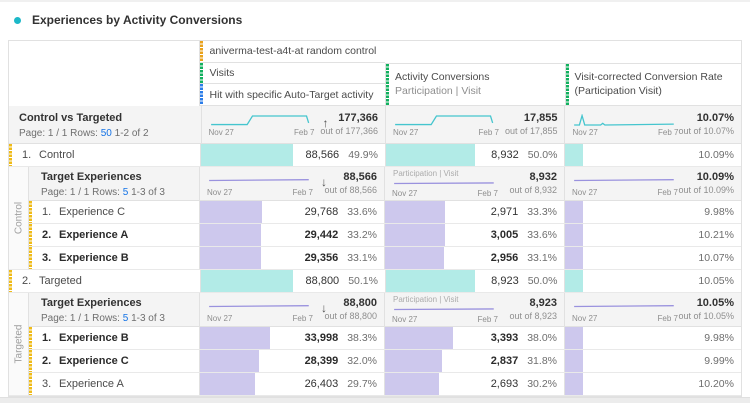 This screenshot has height=403, width=750. Describe the element at coordinates (291, 212) in the screenshot. I see `visits-cell: 29,768 33.6%` at that location.